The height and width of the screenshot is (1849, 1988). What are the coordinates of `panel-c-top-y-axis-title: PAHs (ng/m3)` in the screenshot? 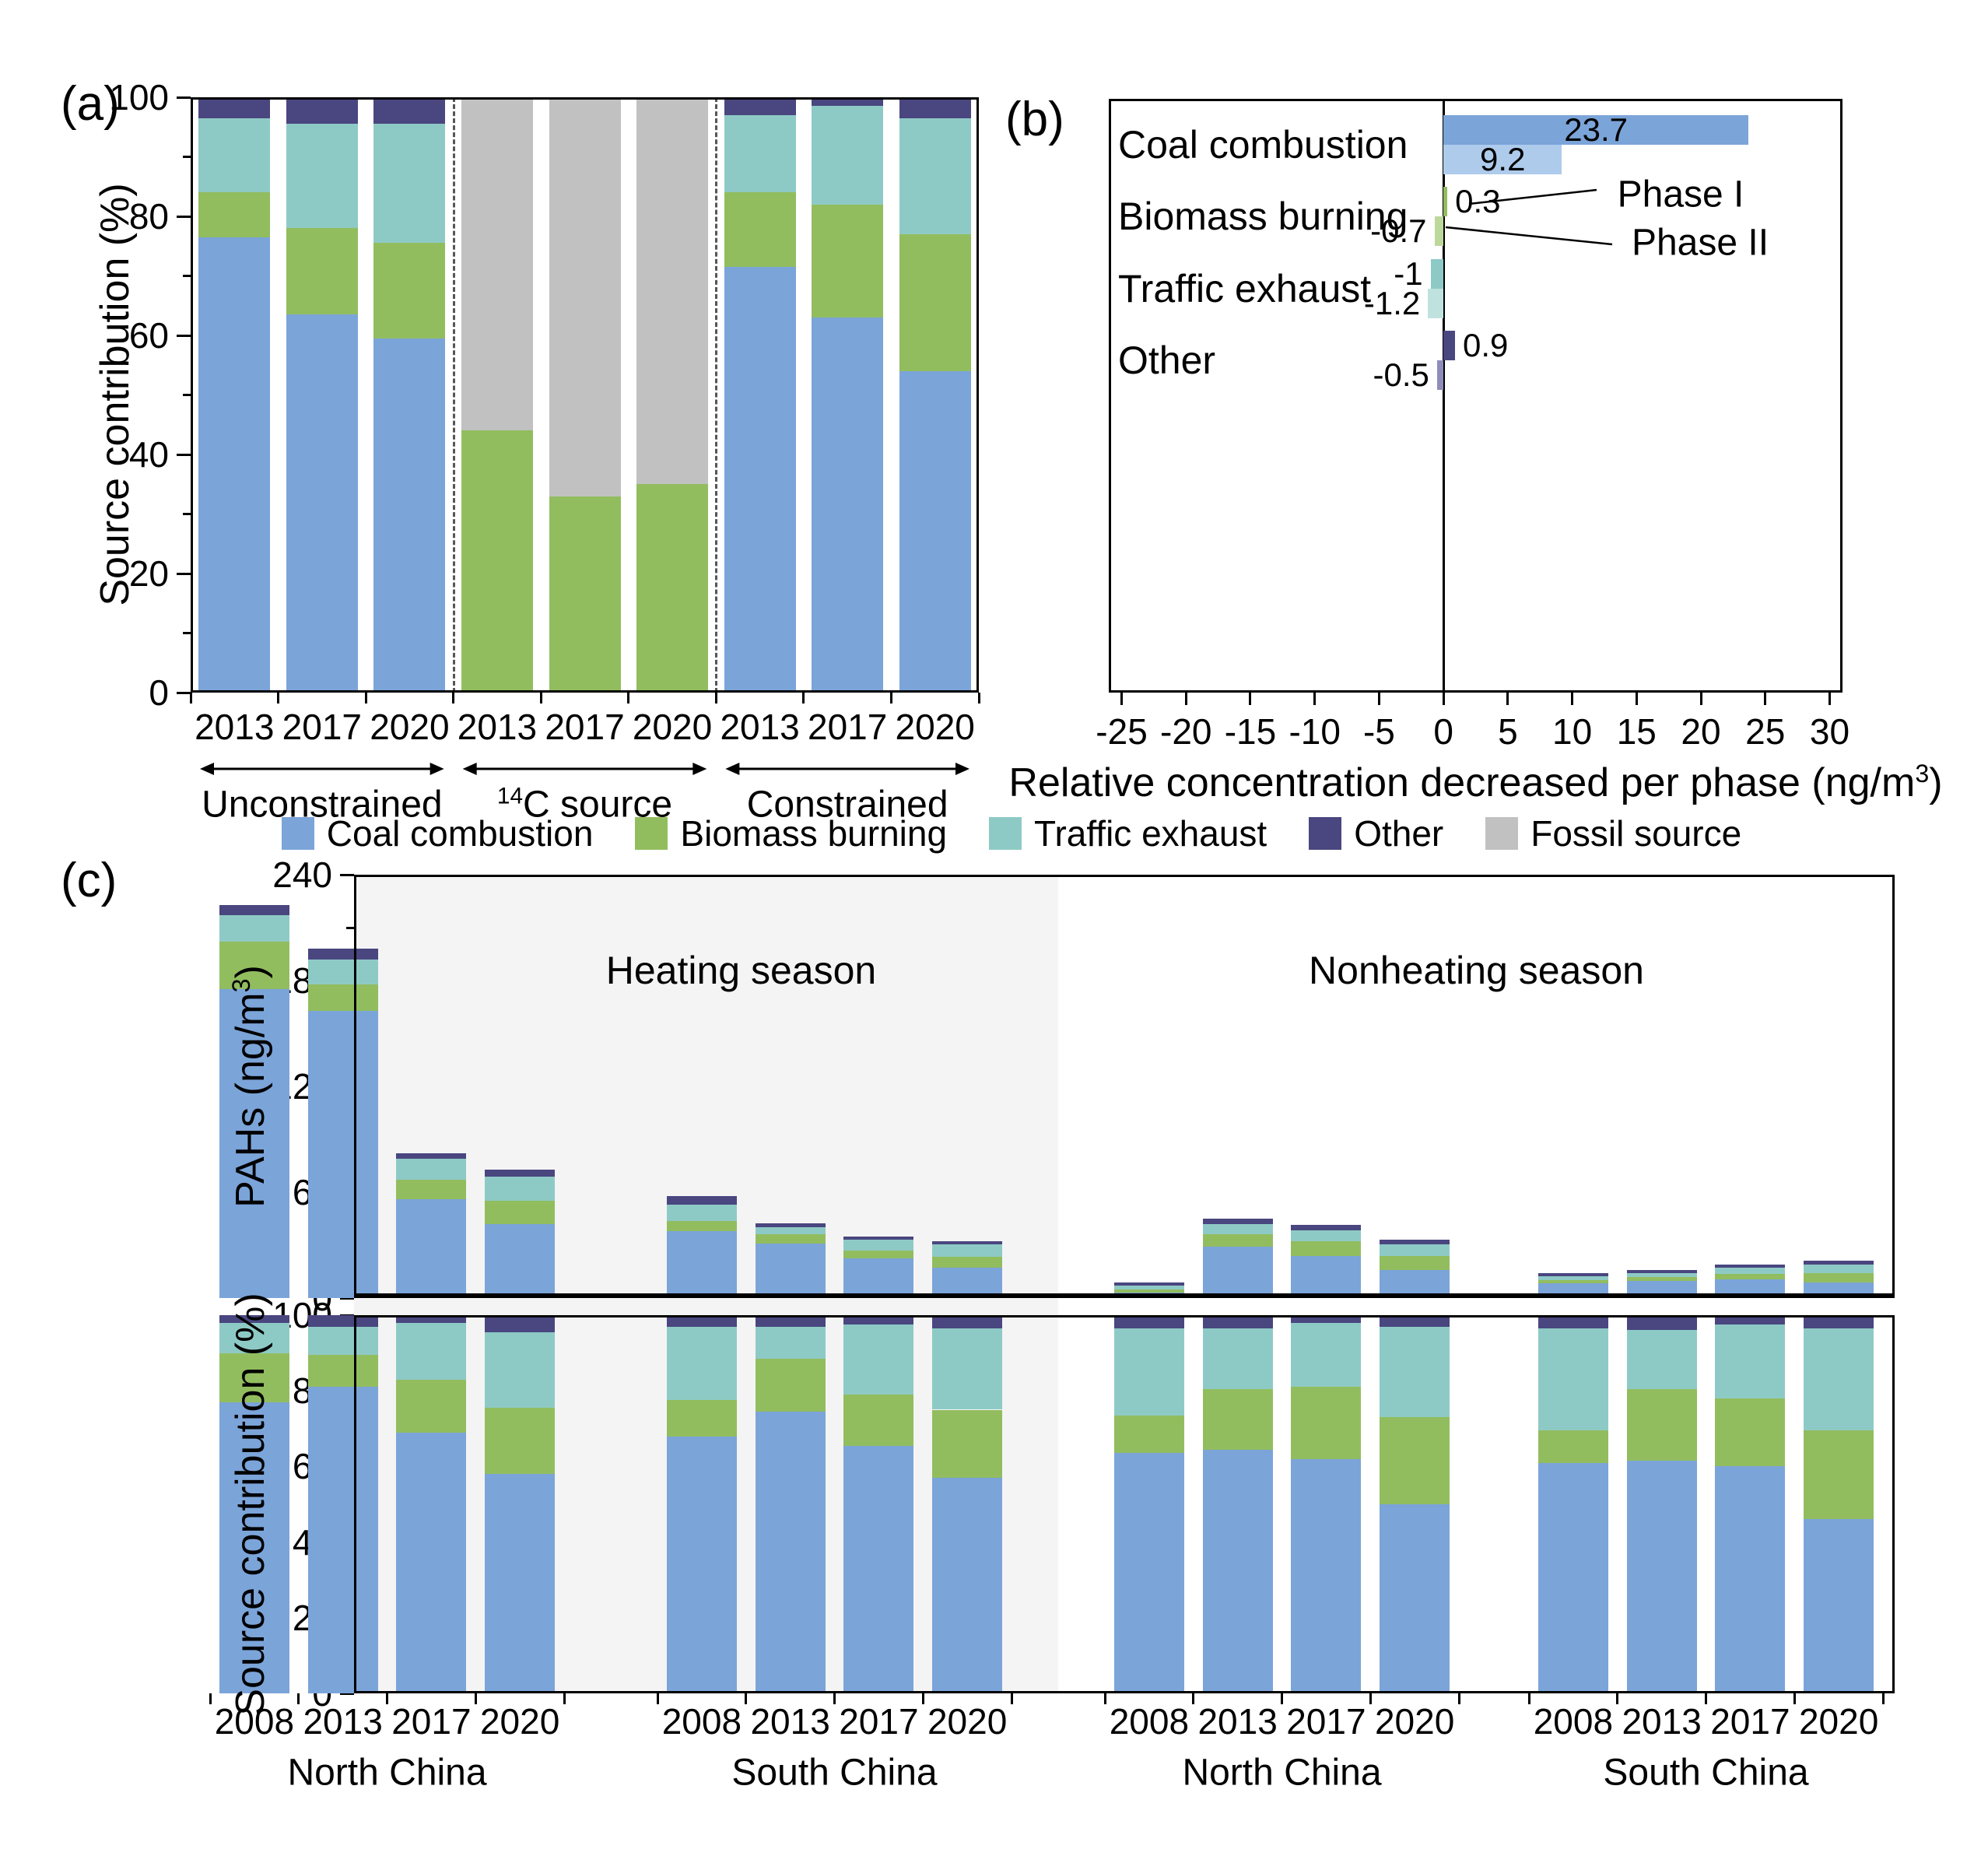 It's located at (250, 1087).